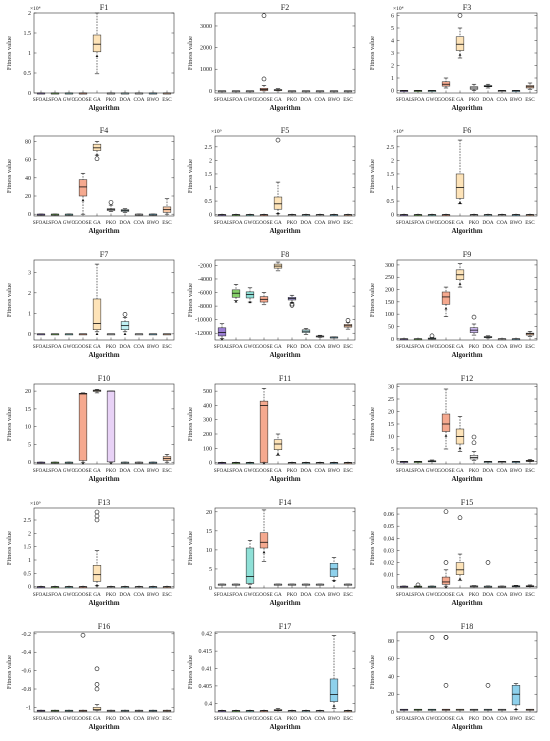 Image resolution: width=550 pixels, height=741 pixels. Describe the element at coordinates (222, 584) in the screenshot. I see `box-sfoal` at that location.